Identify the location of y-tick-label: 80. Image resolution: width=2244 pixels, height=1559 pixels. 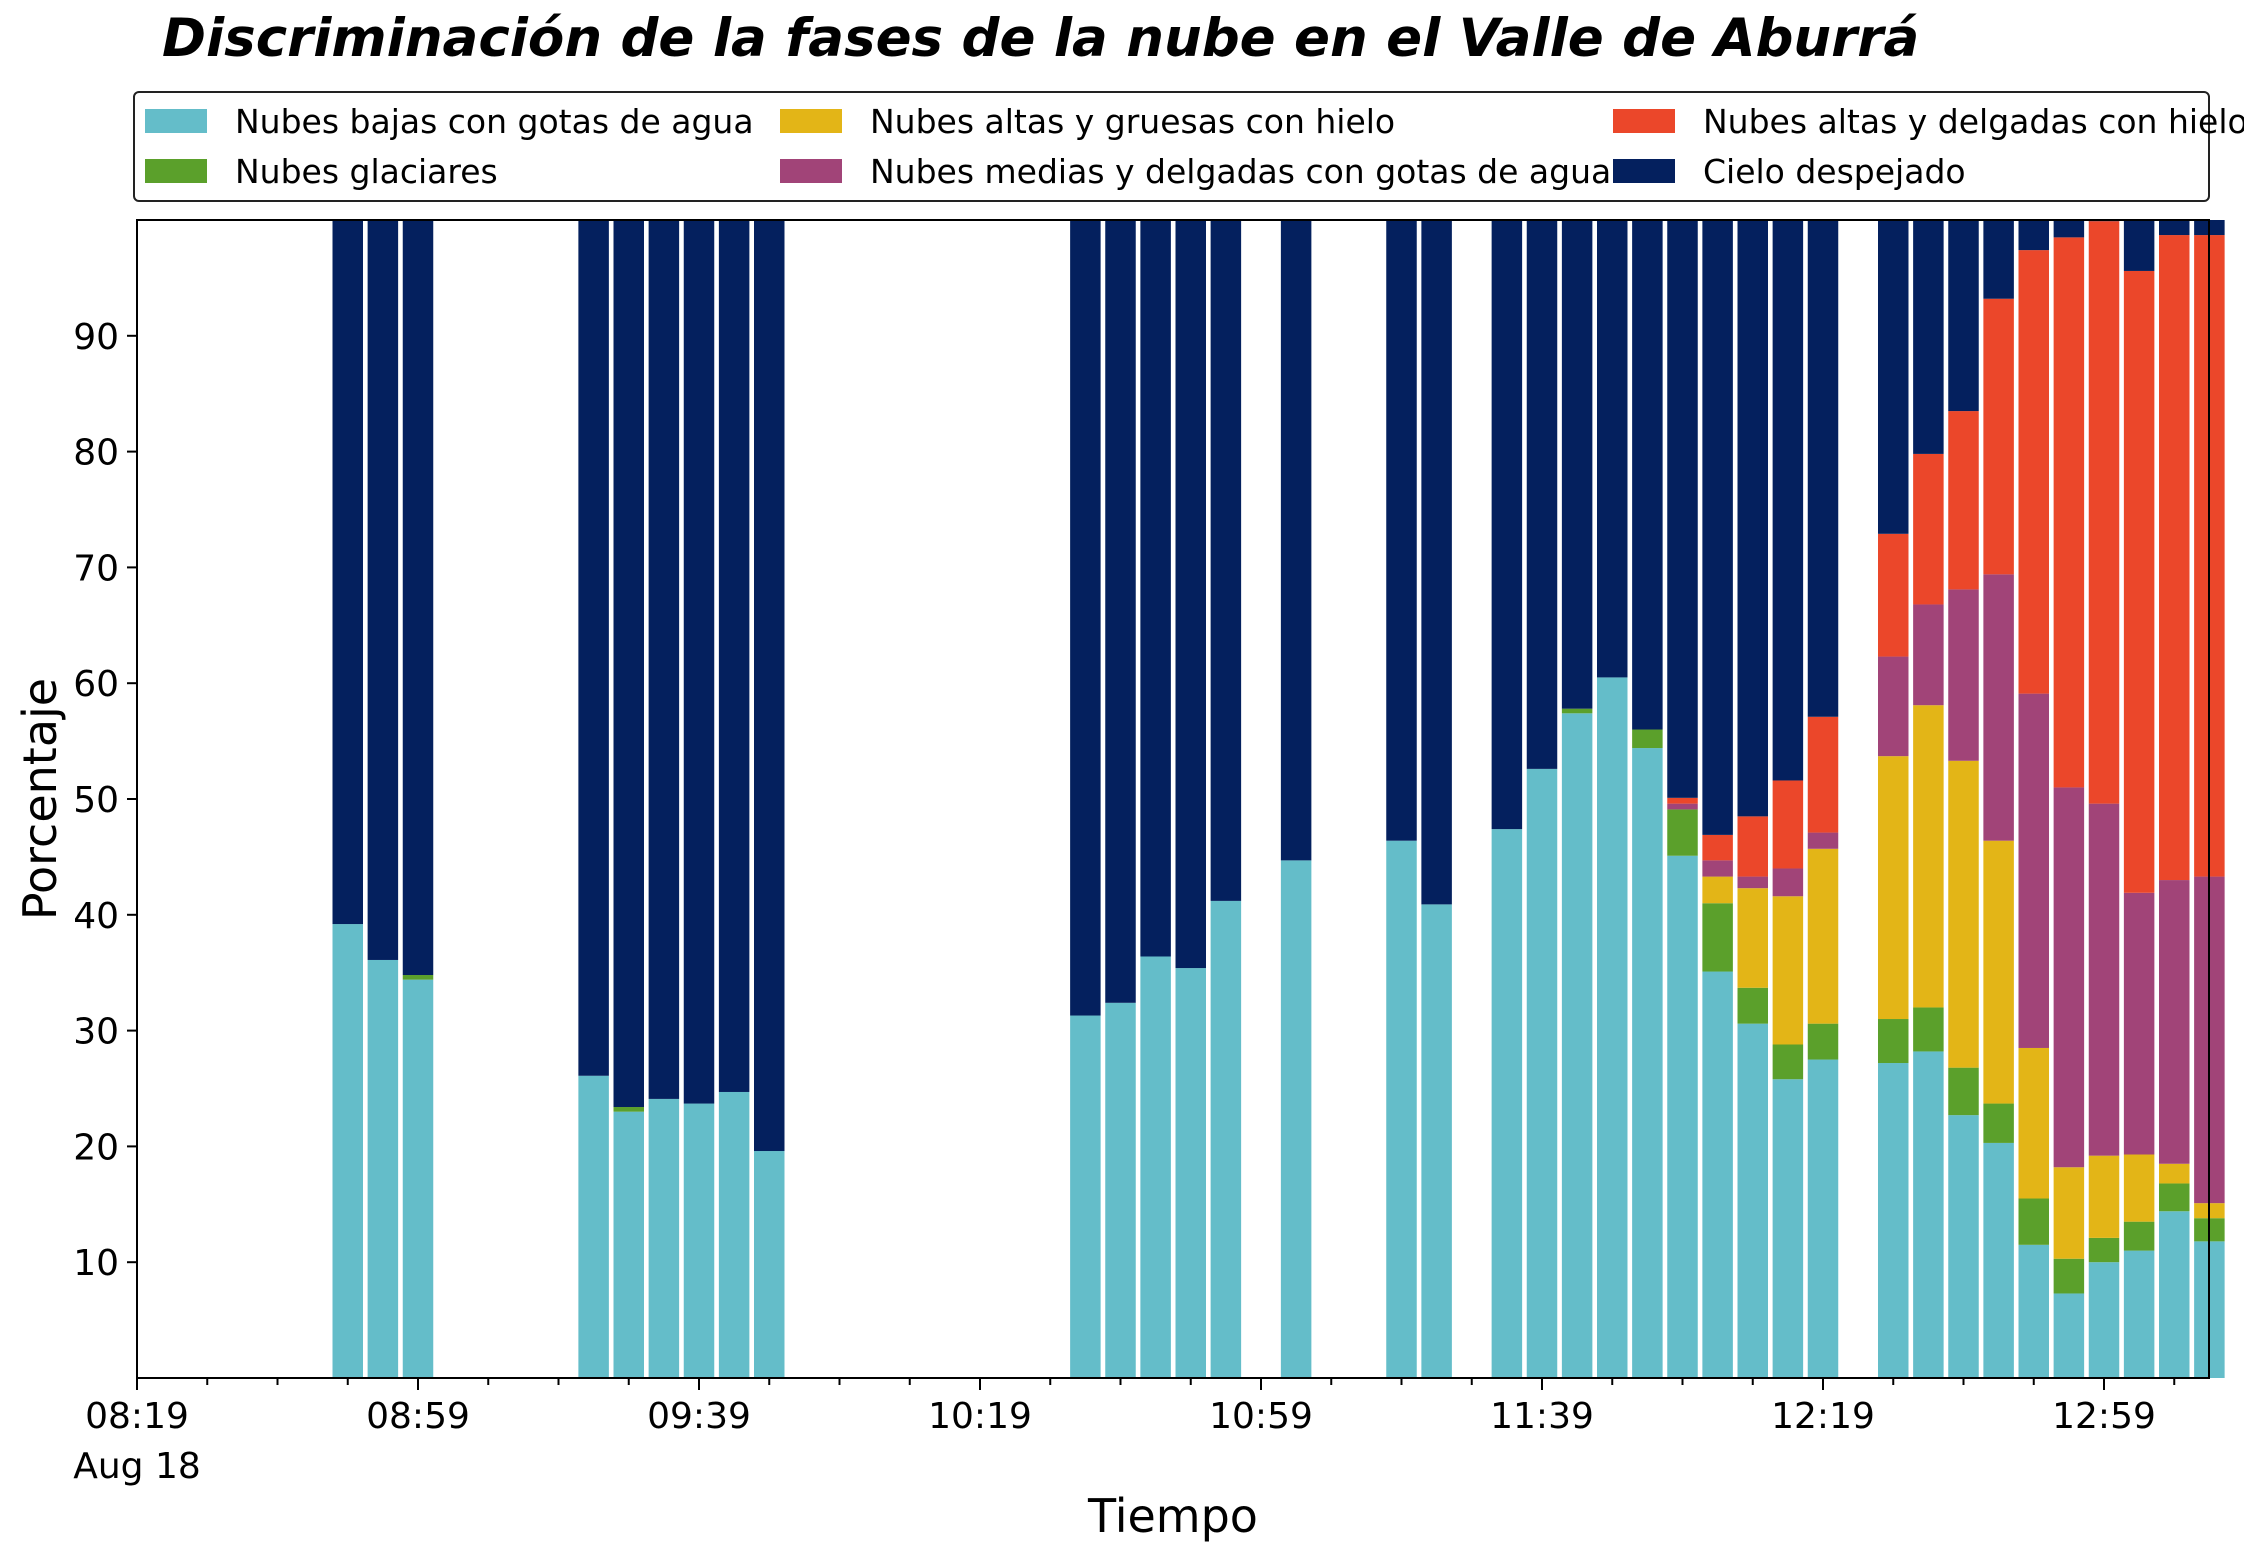
(96, 453).